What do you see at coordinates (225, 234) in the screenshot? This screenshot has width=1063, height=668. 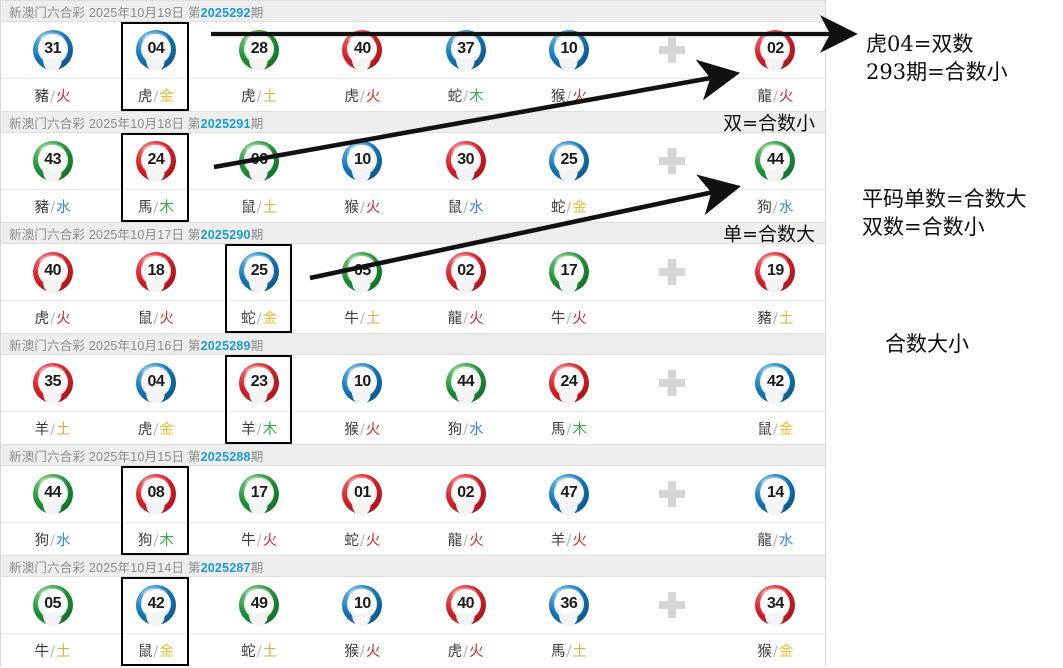 I see `issue-number: 2025290` at bounding box center [225, 234].